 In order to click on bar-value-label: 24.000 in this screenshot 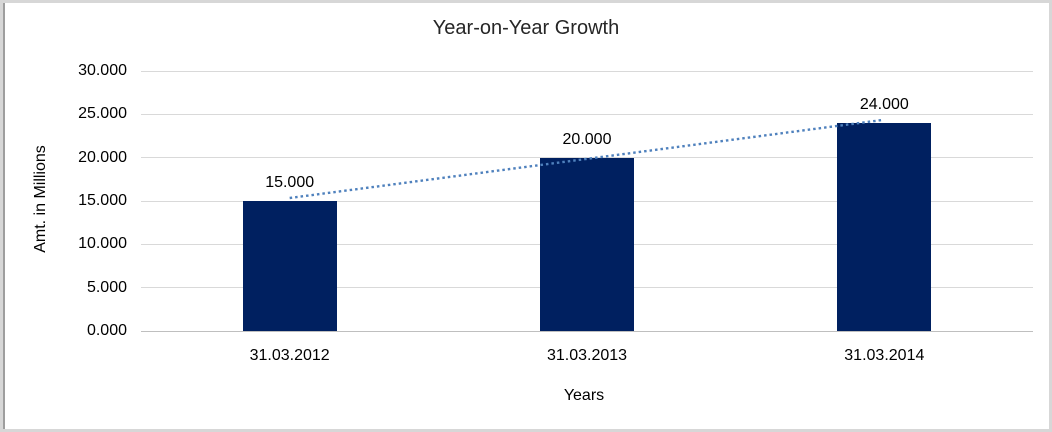, I will do `click(884, 104)`.